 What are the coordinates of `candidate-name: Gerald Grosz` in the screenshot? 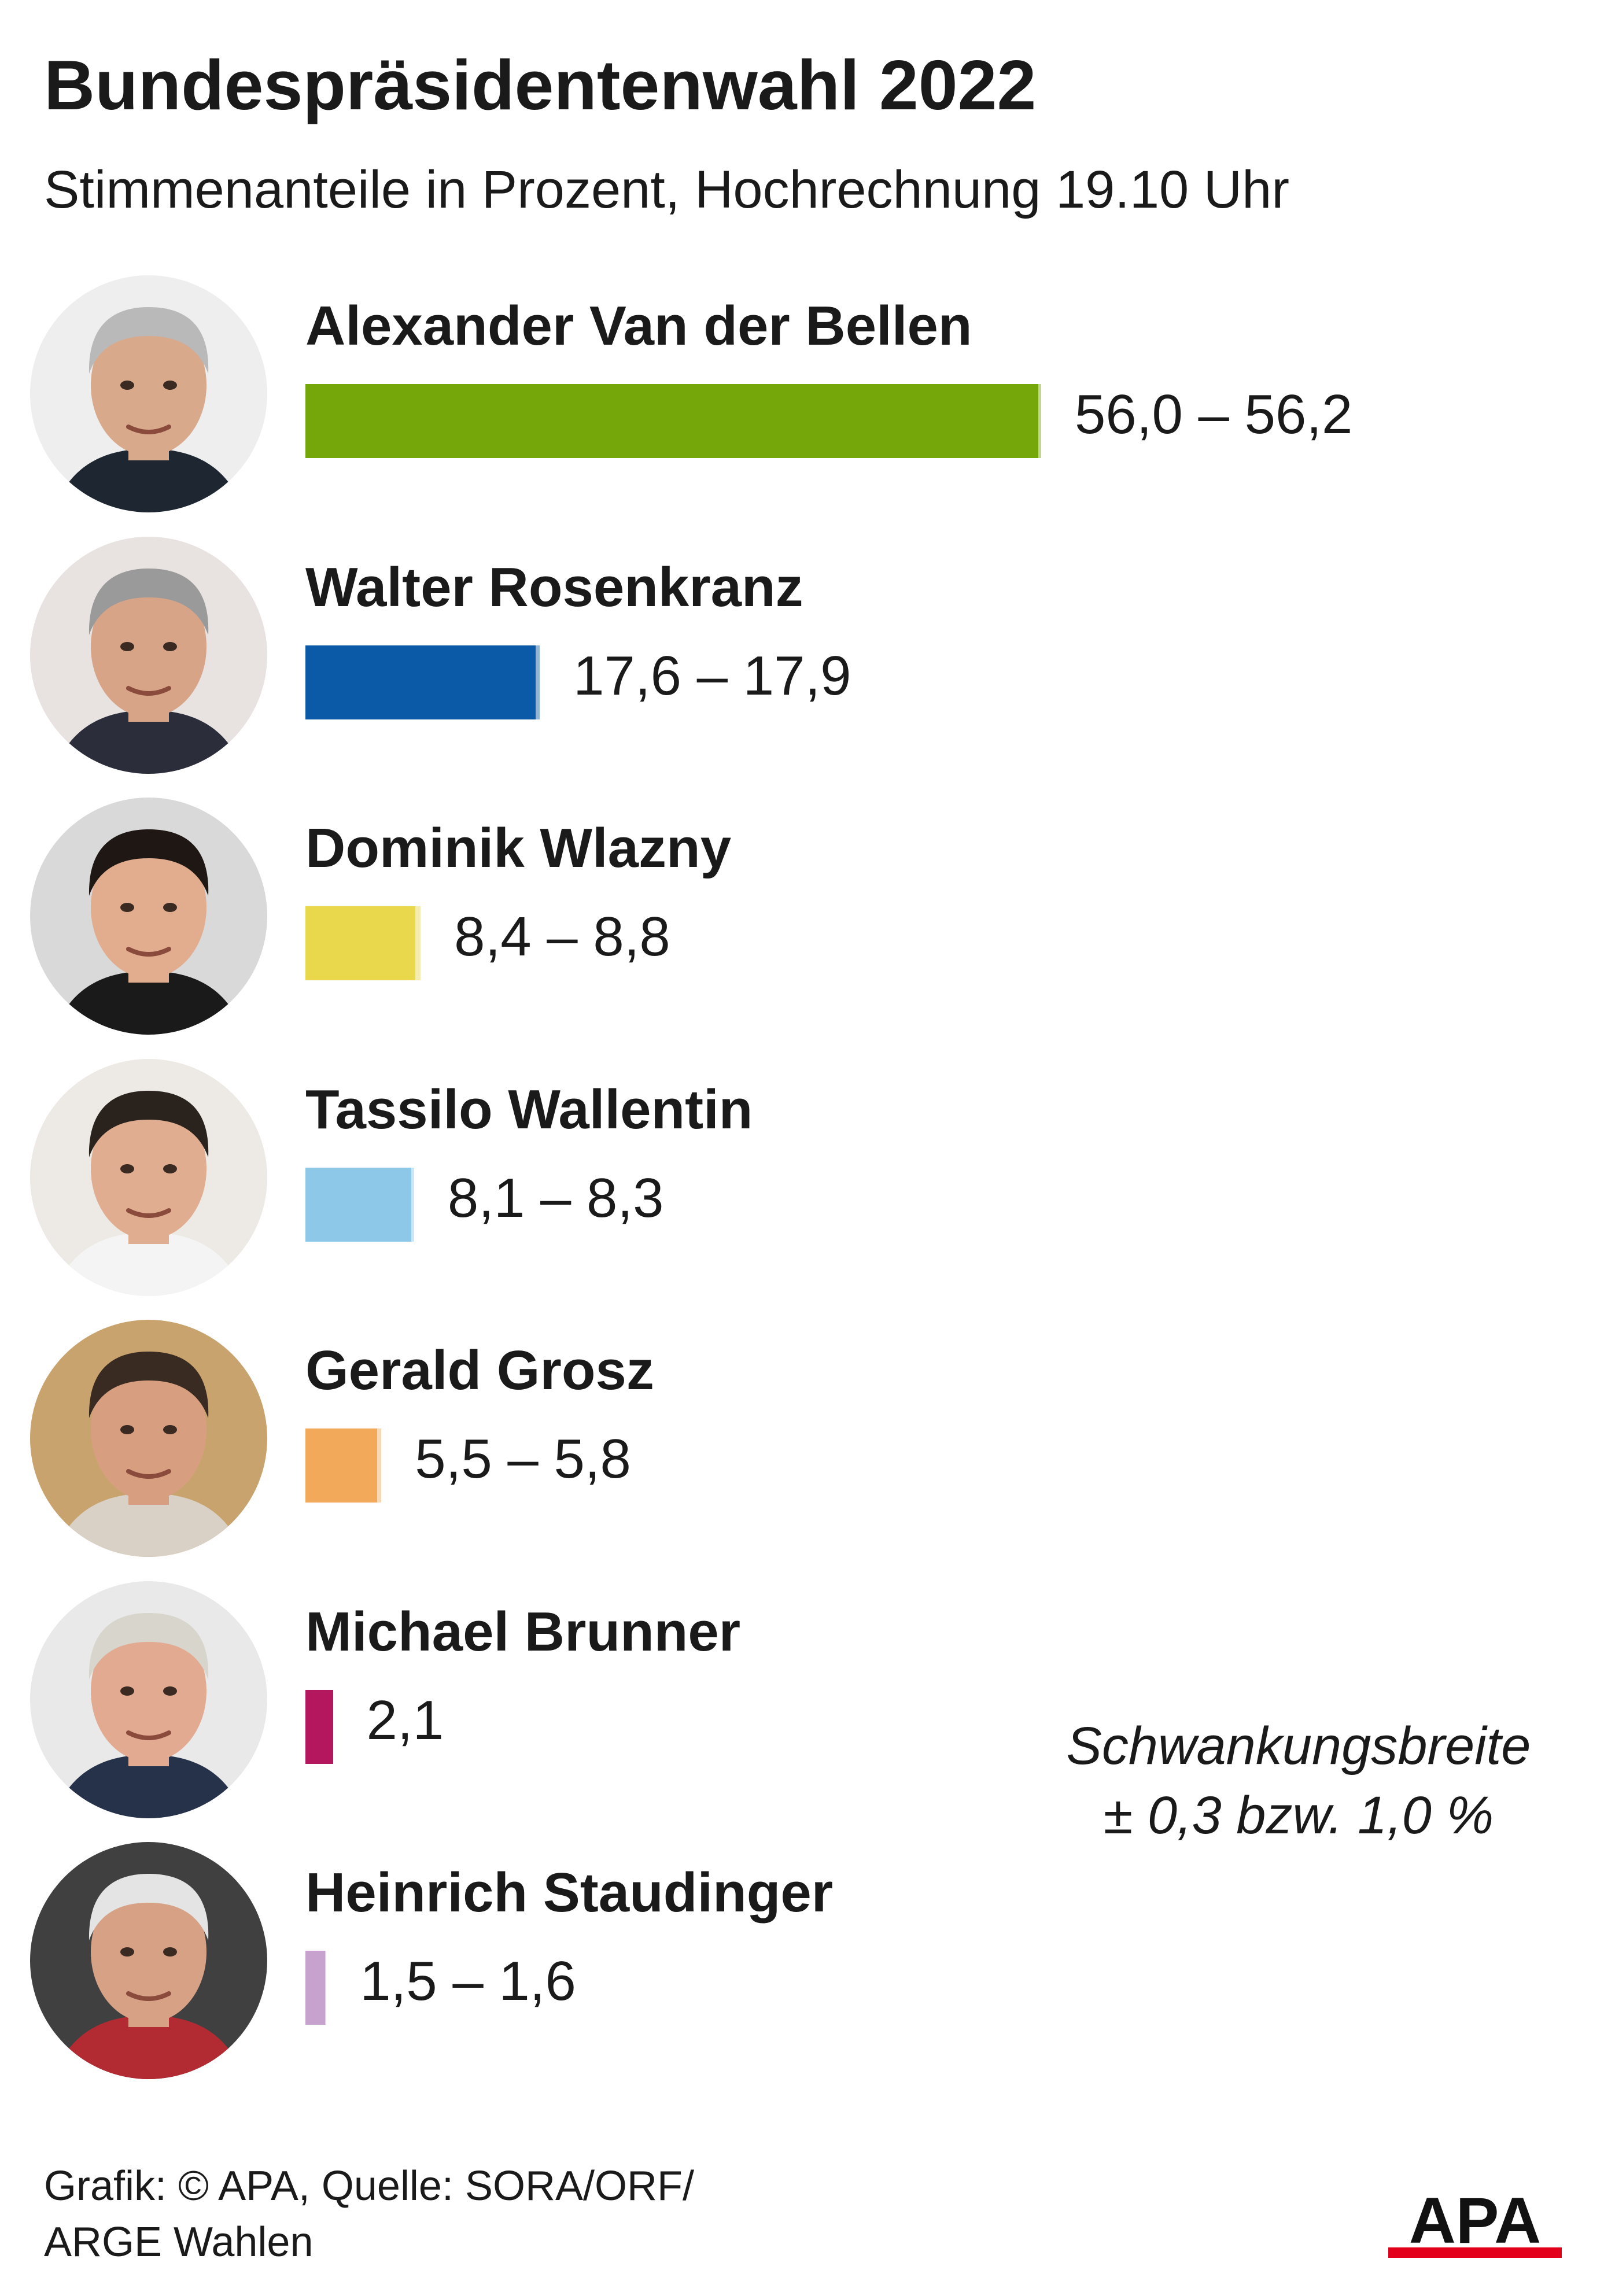 It's located at (479, 1370).